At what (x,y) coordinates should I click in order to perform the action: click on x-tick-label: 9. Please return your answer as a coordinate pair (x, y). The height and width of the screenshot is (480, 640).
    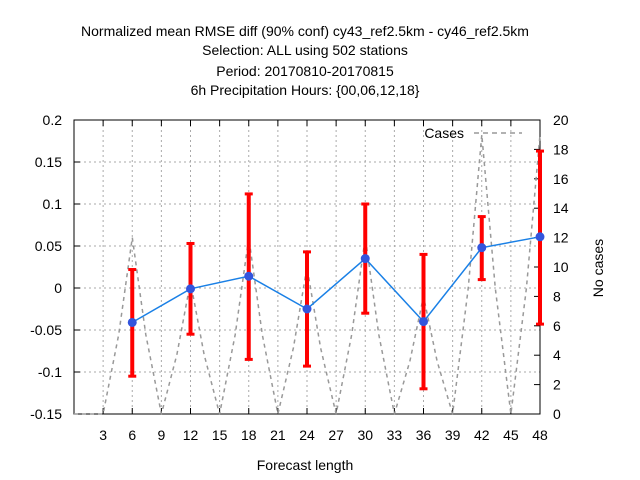
    Looking at the image, I should click on (161, 435).